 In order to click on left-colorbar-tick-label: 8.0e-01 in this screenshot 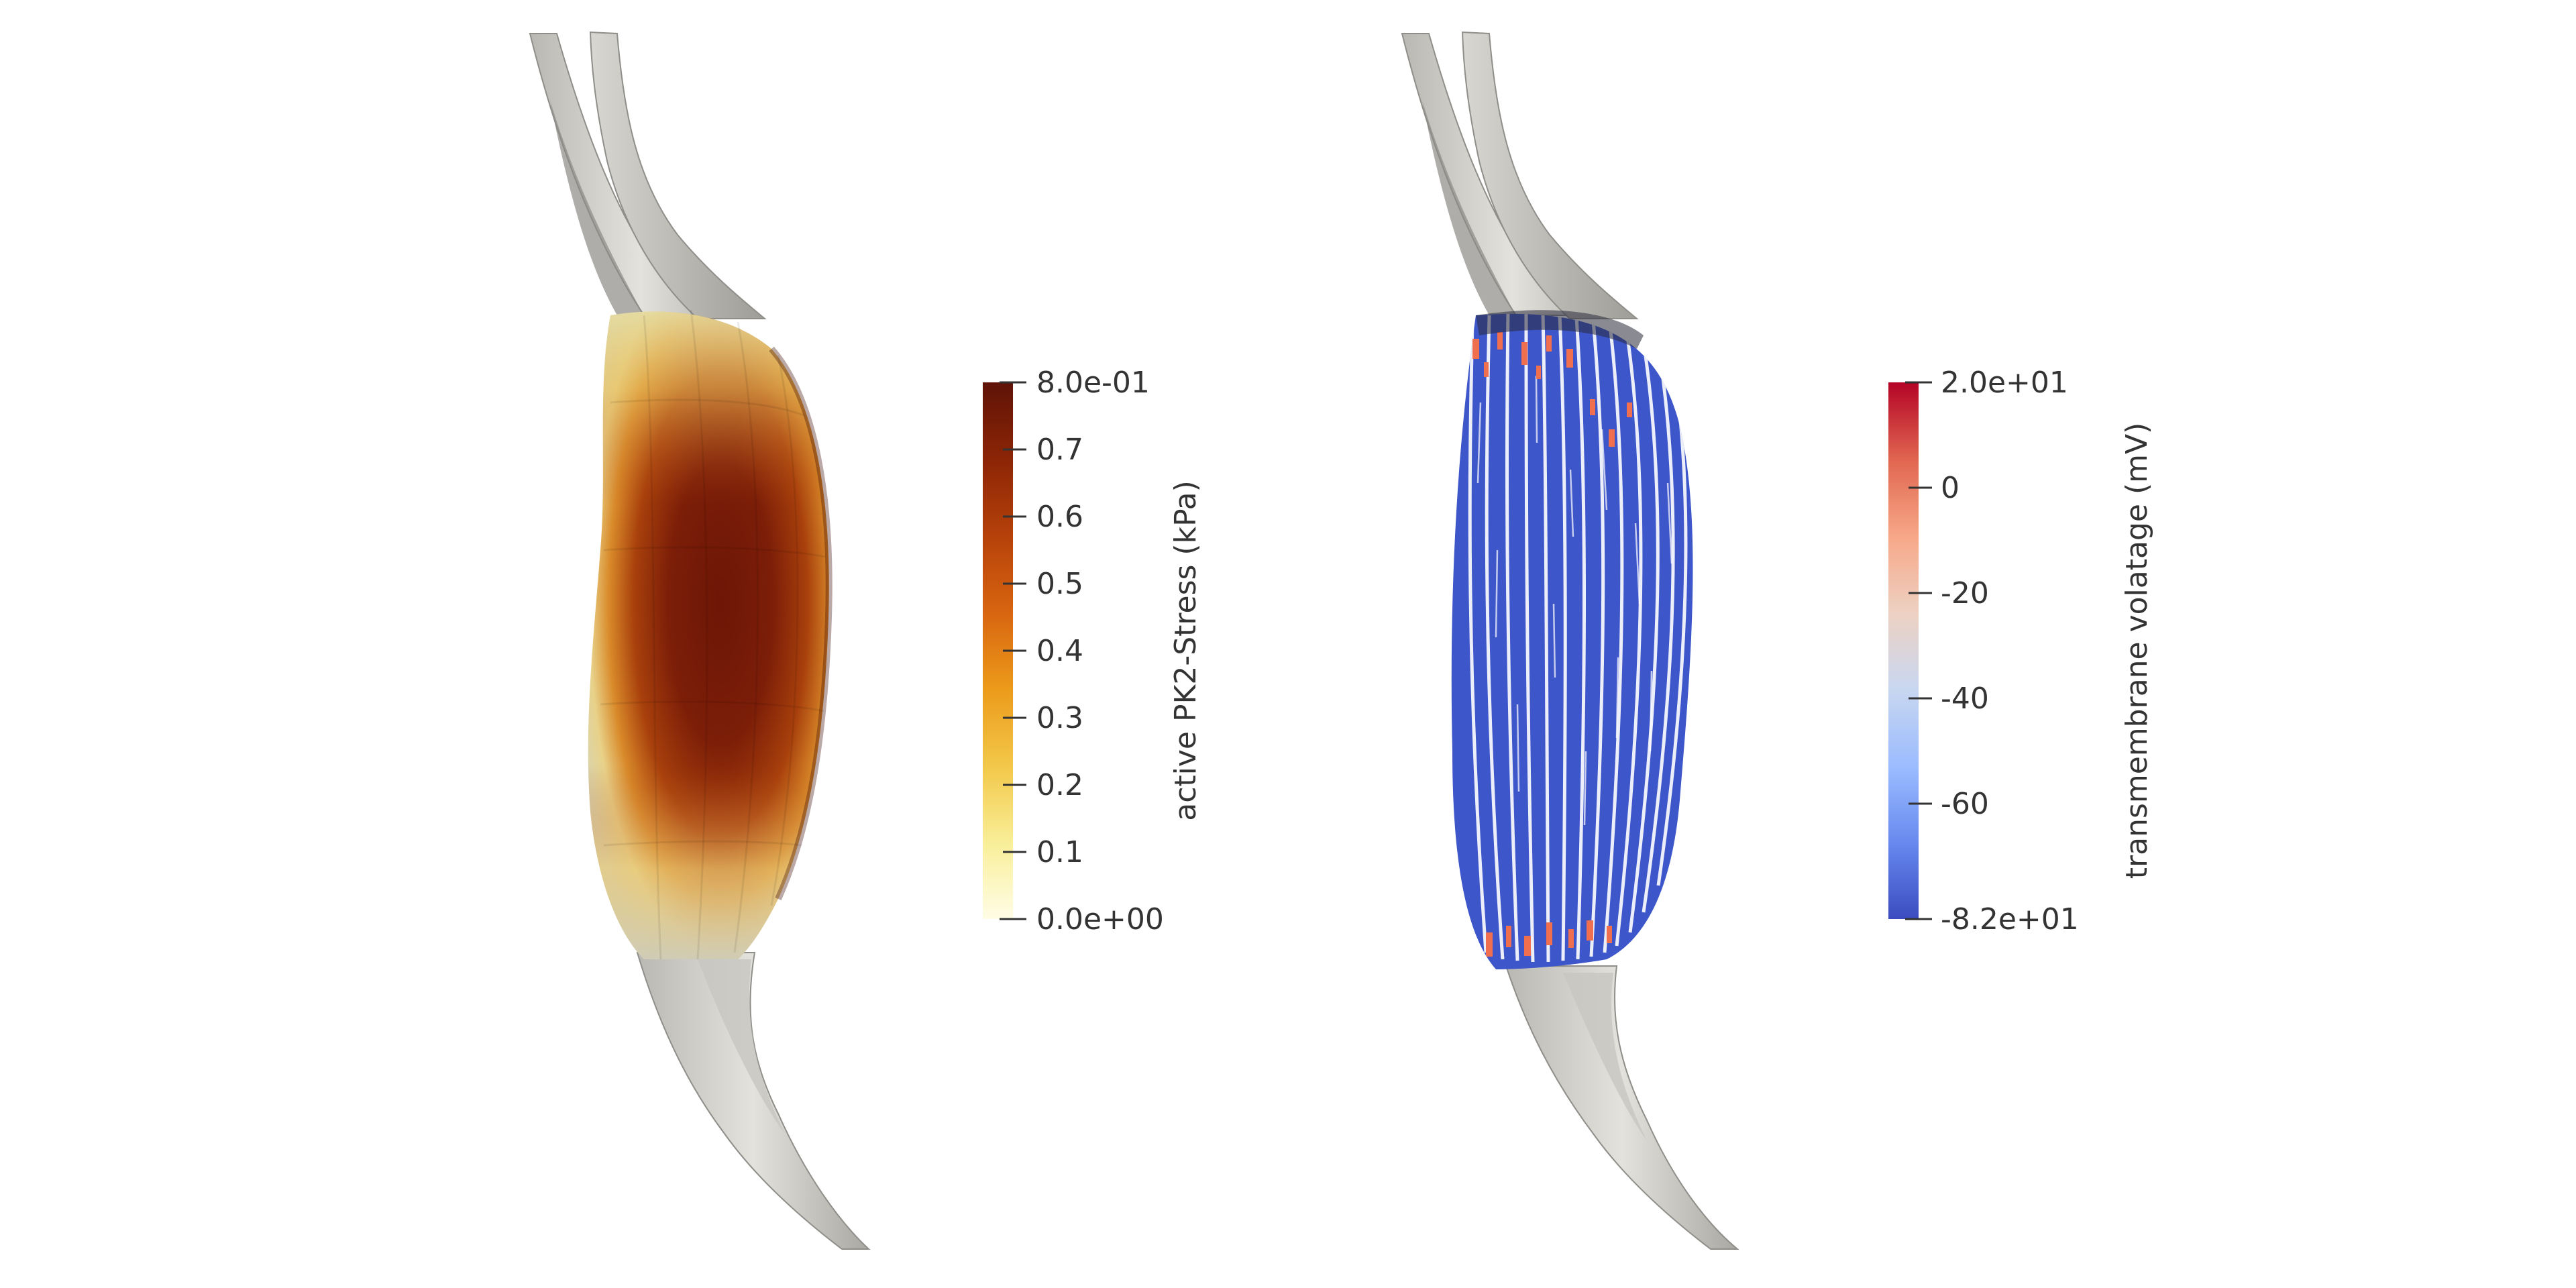, I will do `click(1093, 383)`.